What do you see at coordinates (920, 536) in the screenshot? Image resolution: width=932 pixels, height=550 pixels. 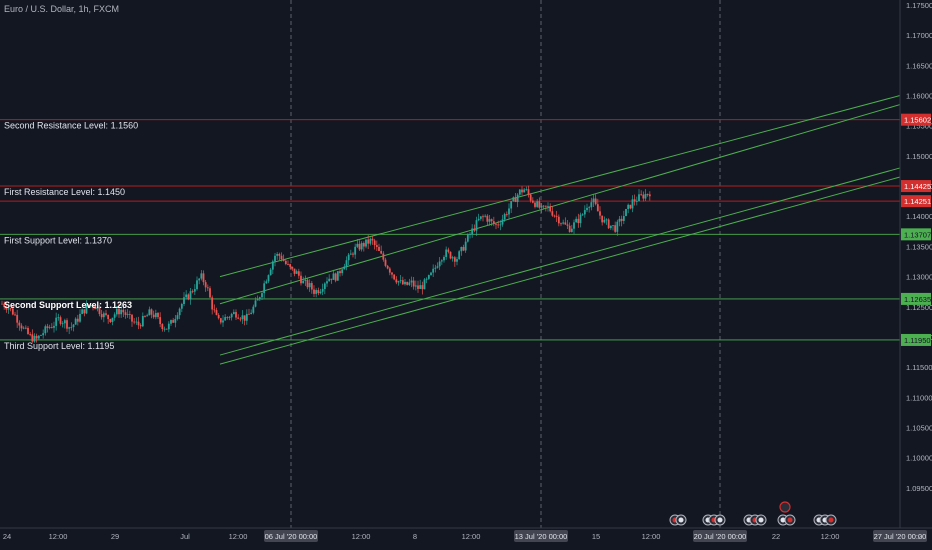 I see `x-tick-label: 2` at bounding box center [920, 536].